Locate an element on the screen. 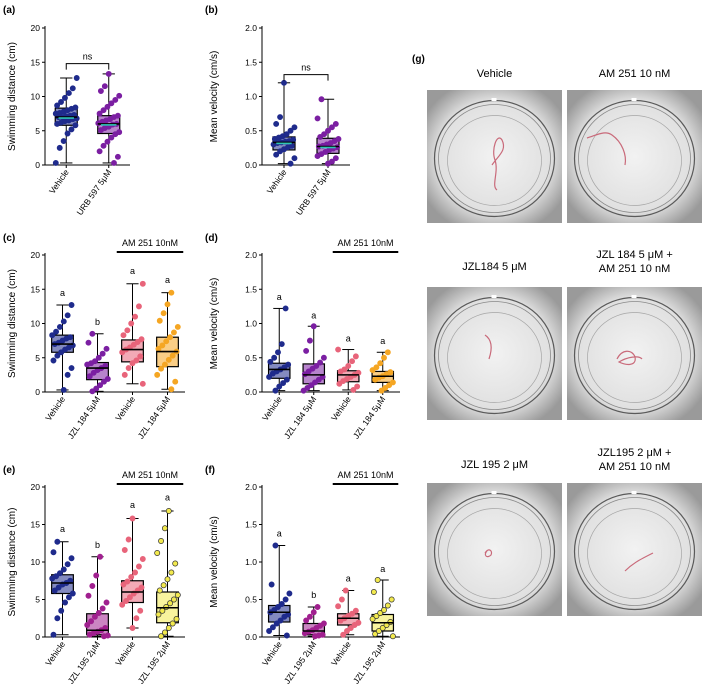 This screenshot has height=695, width=709. video-frame-2: JZL184 5 μM is located at coordinates (494, 340).